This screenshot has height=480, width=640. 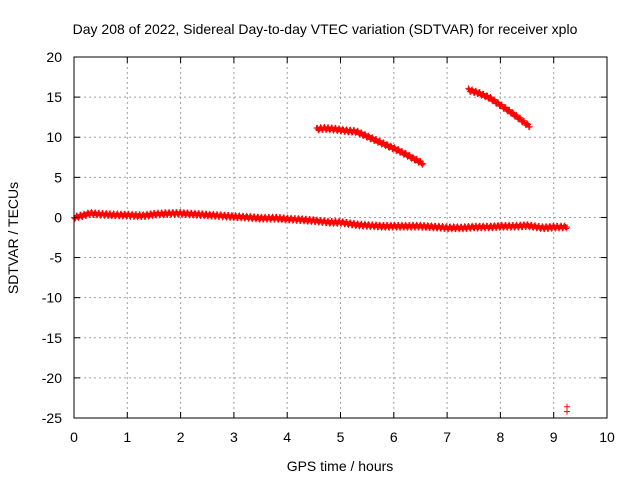 I want to click on x-axis-label: GPS time / hours, so click(x=340, y=466).